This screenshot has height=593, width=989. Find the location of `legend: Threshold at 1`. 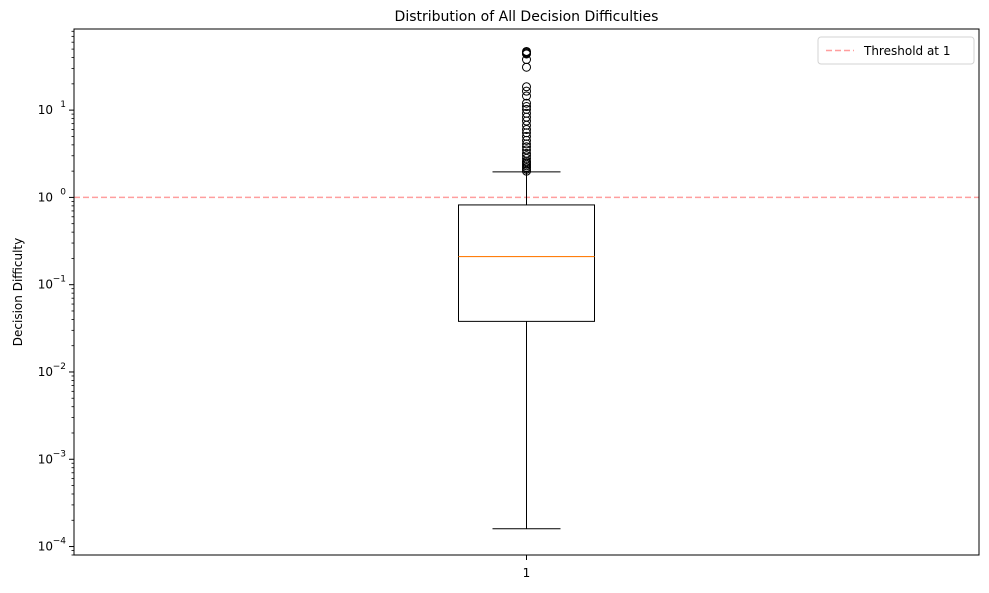

legend: Threshold at 1 is located at coordinates (896, 50).